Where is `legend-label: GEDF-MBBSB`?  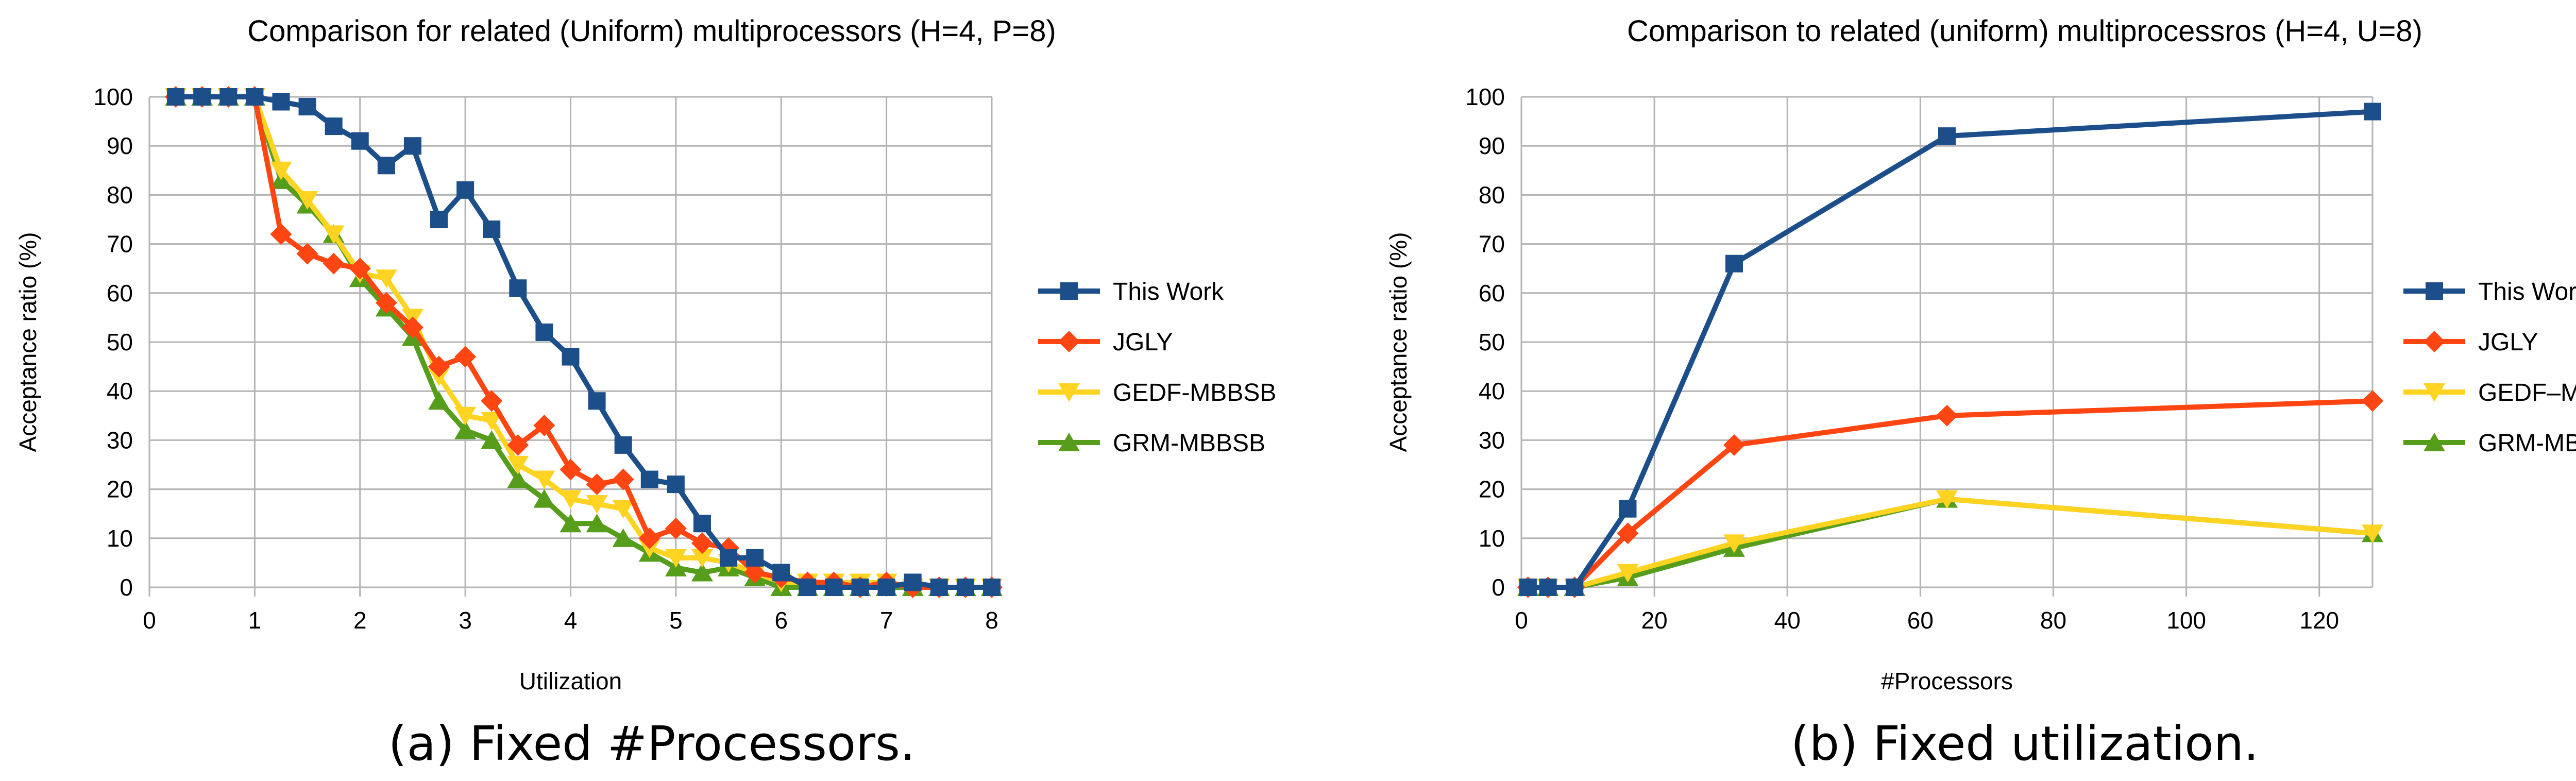
legend-label: GEDF-MBBSB is located at coordinates (1195, 393).